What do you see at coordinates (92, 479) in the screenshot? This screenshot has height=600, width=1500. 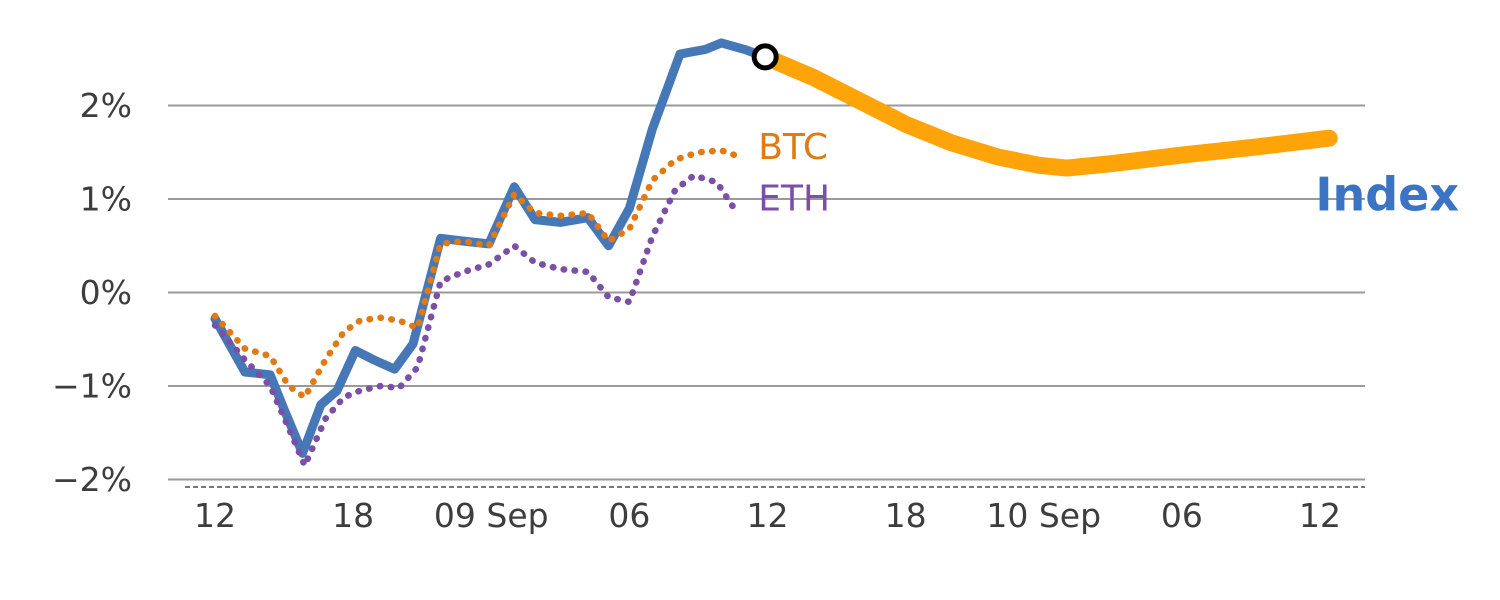 I see `y-tick-label: −2%` at bounding box center [92, 479].